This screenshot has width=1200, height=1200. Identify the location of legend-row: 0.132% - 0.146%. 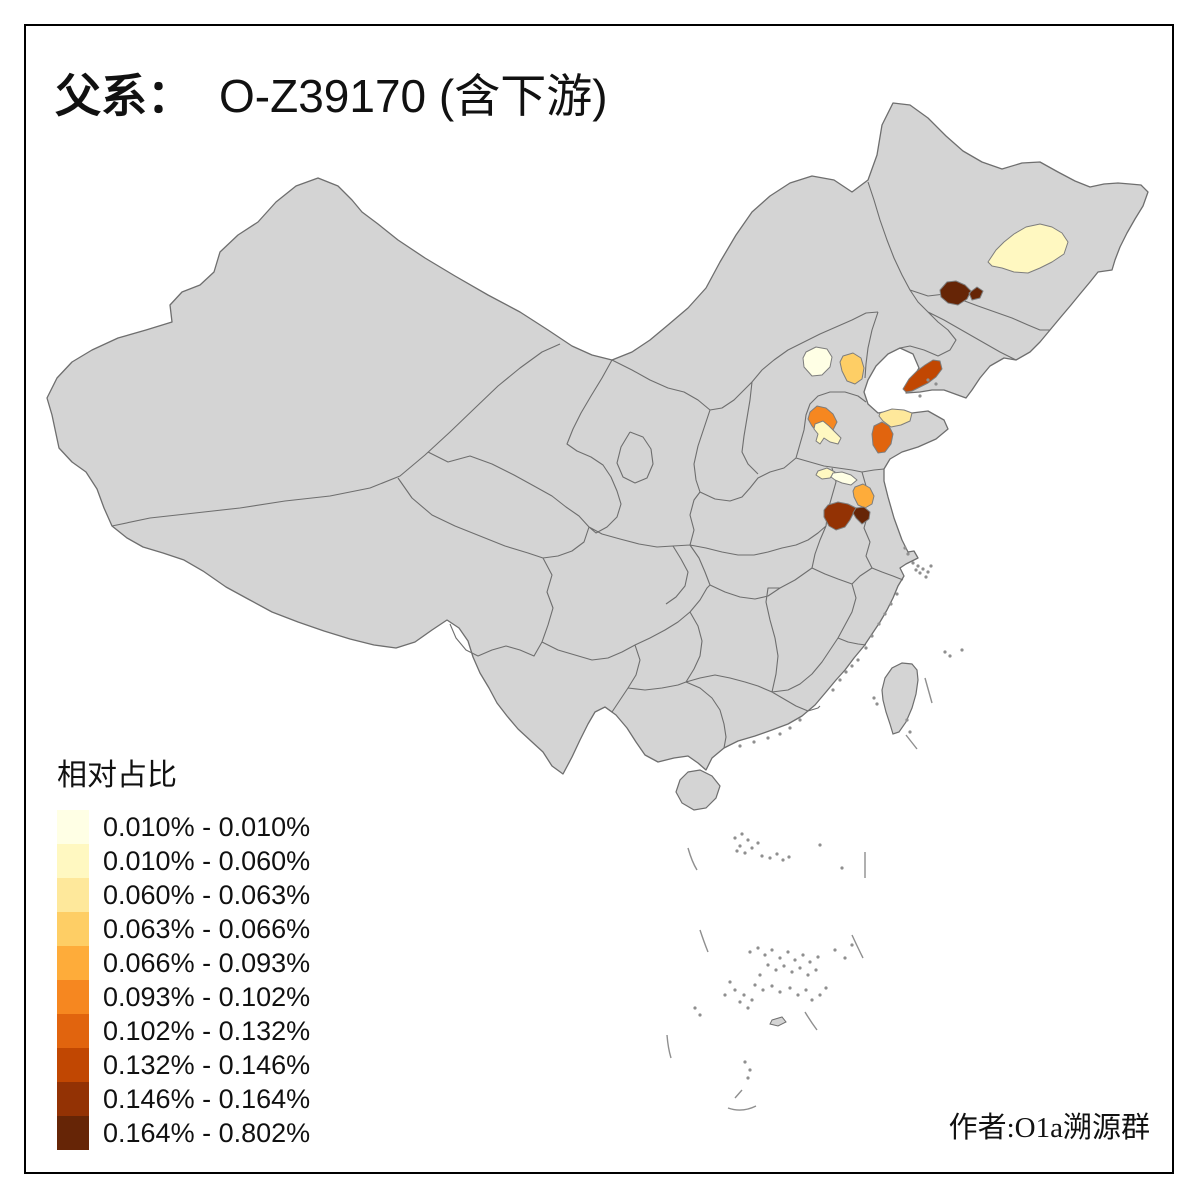
(183, 1065).